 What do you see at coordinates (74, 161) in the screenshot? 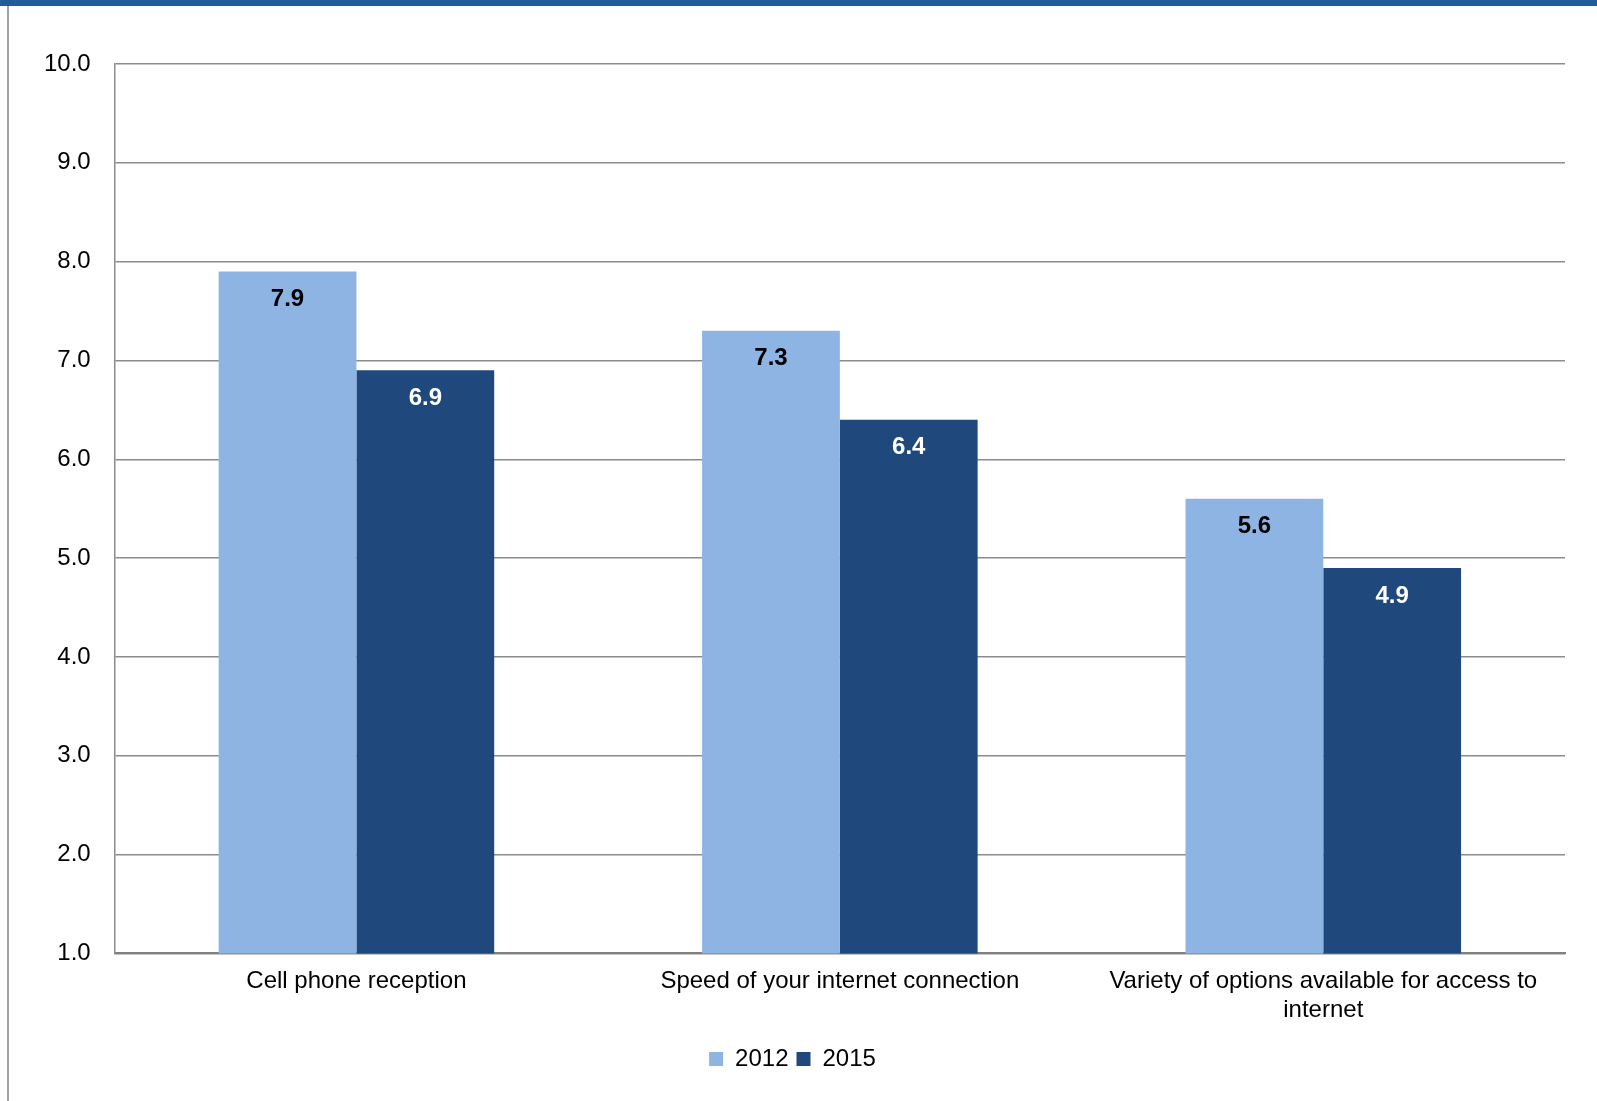
I see `y-tick-label: 9.0` at bounding box center [74, 161].